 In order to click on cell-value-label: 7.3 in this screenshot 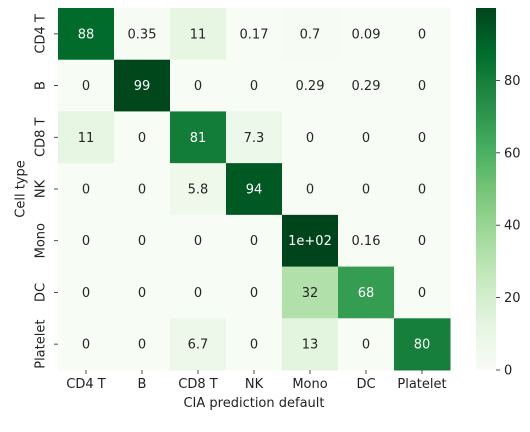, I will do `click(254, 138)`.